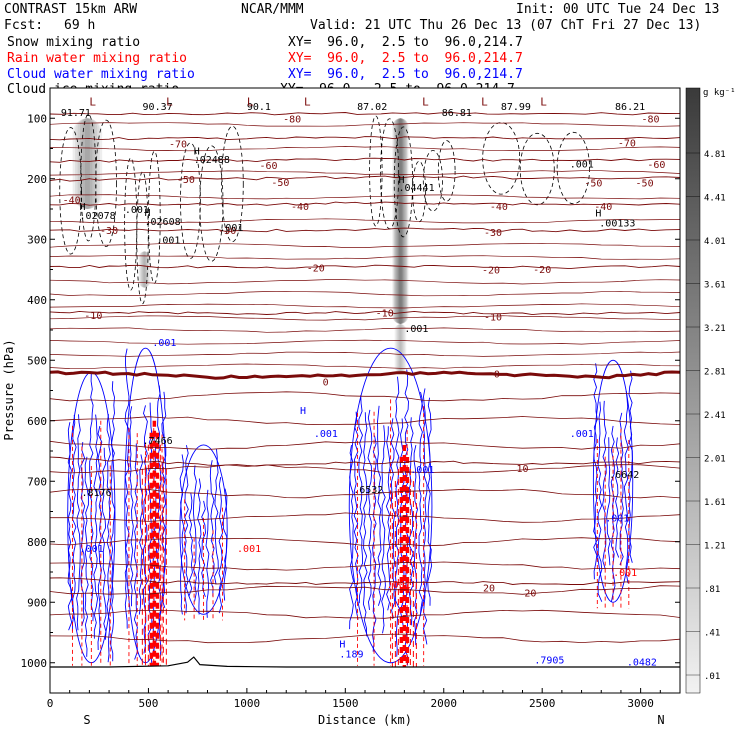  I want to click on colorbar-label: .01, so click(712, 677).